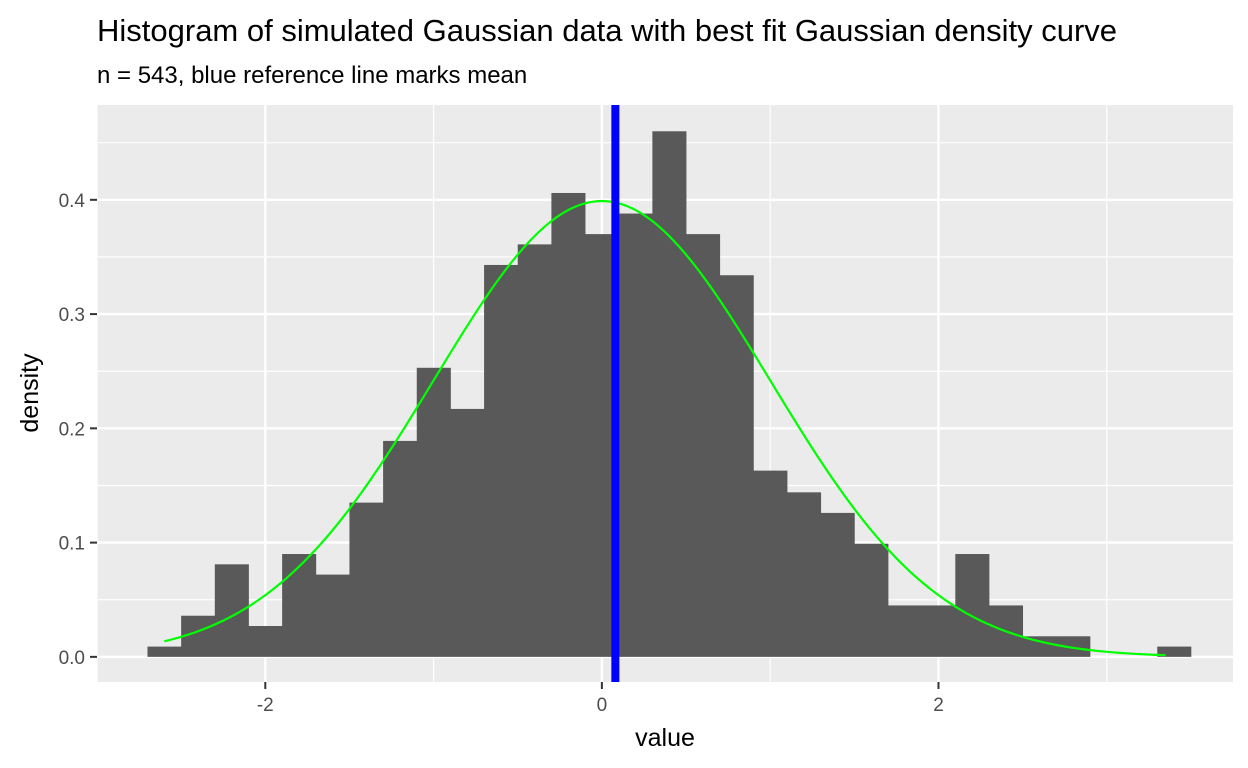  I want to click on x-tick-label: 2, so click(938, 705).